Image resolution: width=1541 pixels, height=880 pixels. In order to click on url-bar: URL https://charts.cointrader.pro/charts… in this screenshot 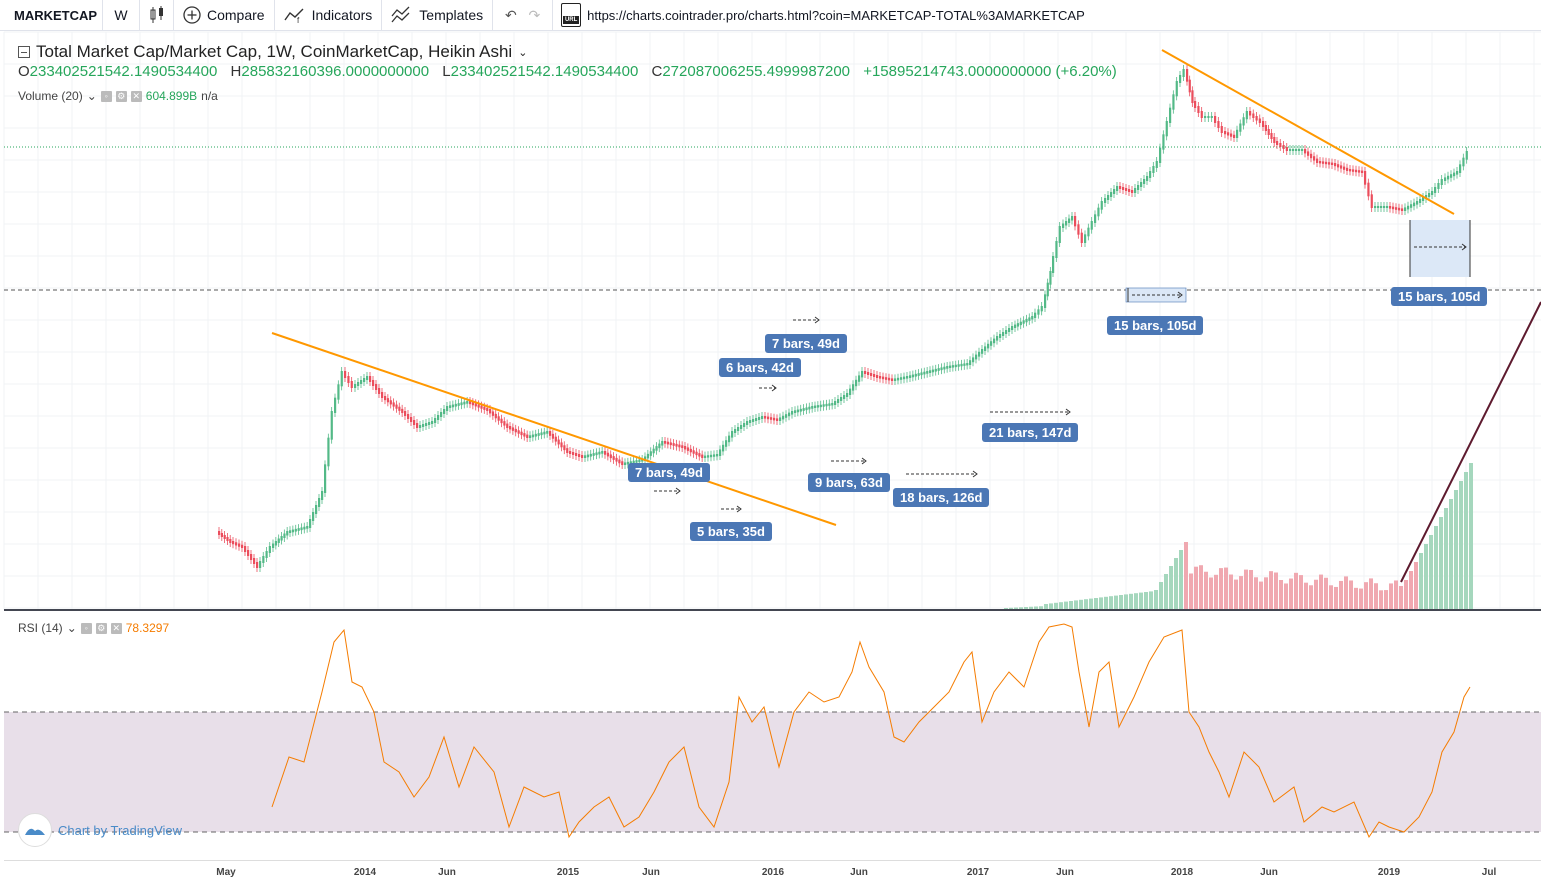, I will do `click(1047, 15)`.